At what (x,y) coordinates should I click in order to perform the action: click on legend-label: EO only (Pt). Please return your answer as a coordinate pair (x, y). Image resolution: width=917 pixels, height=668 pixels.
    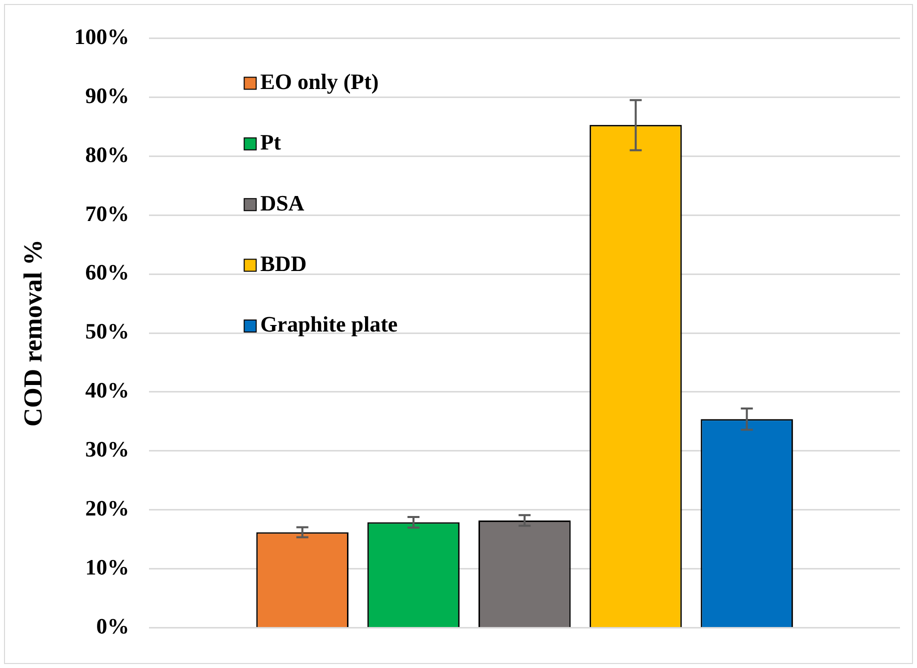
    Looking at the image, I should click on (319, 81).